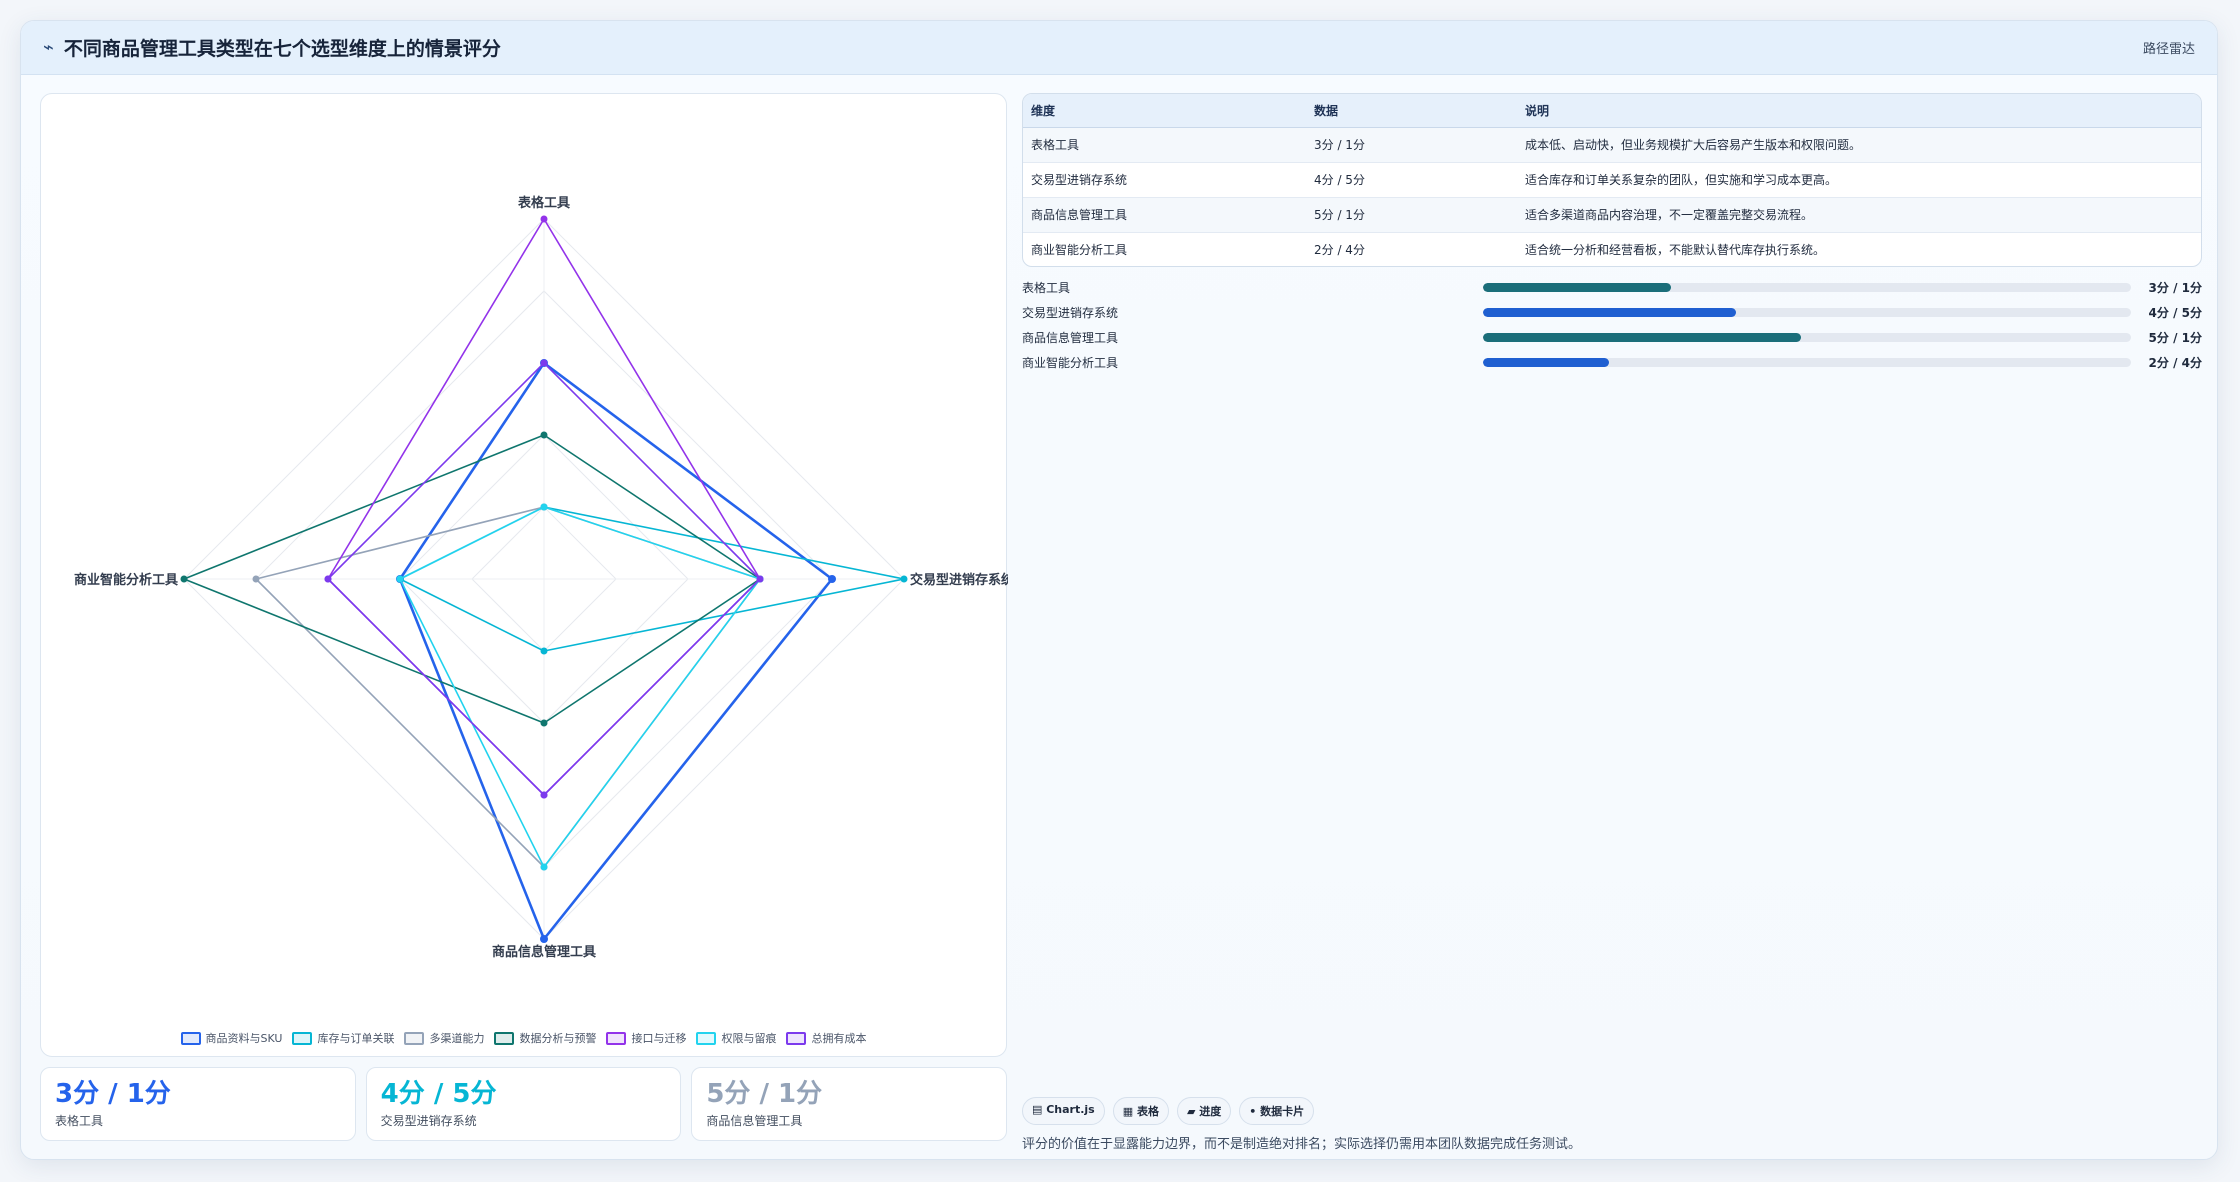 This screenshot has width=2240, height=1182. What do you see at coordinates (1164, 145) in the screenshot?
I see `table-cell: 表格工具` at bounding box center [1164, 145].